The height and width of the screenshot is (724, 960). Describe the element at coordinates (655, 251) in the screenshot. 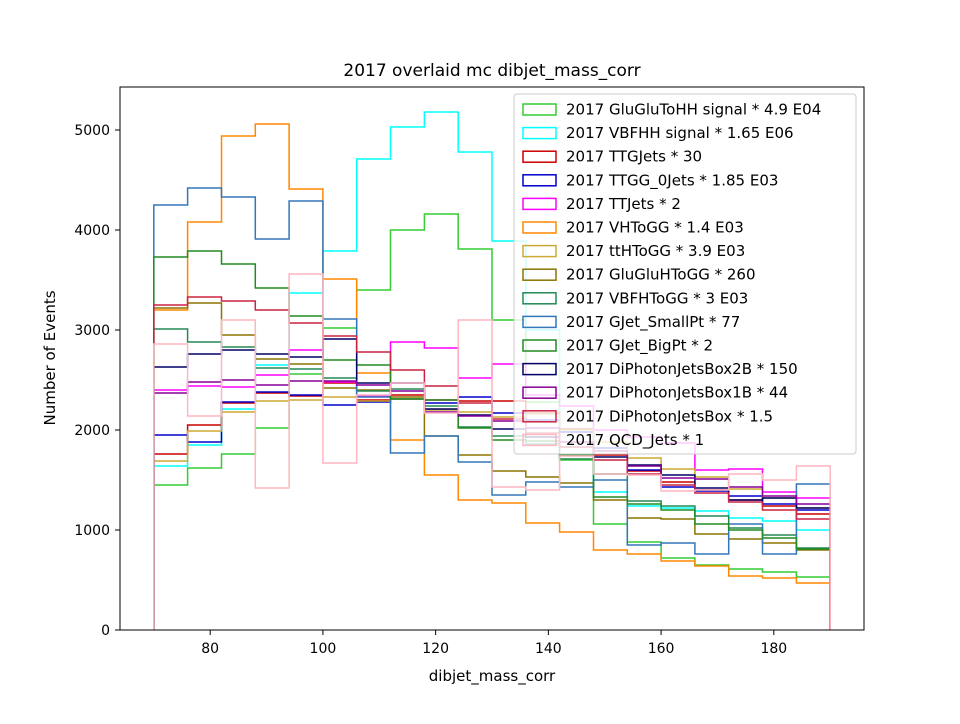

I see `legend-label: 2017 ttHToGG * 3.9 E03` at that location.